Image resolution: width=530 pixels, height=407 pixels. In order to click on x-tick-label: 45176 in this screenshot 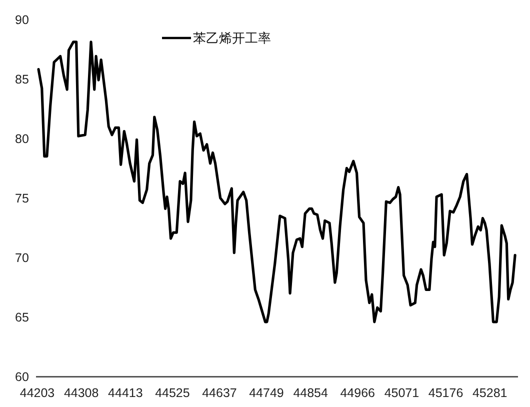, I will do `click(446, 393)`.